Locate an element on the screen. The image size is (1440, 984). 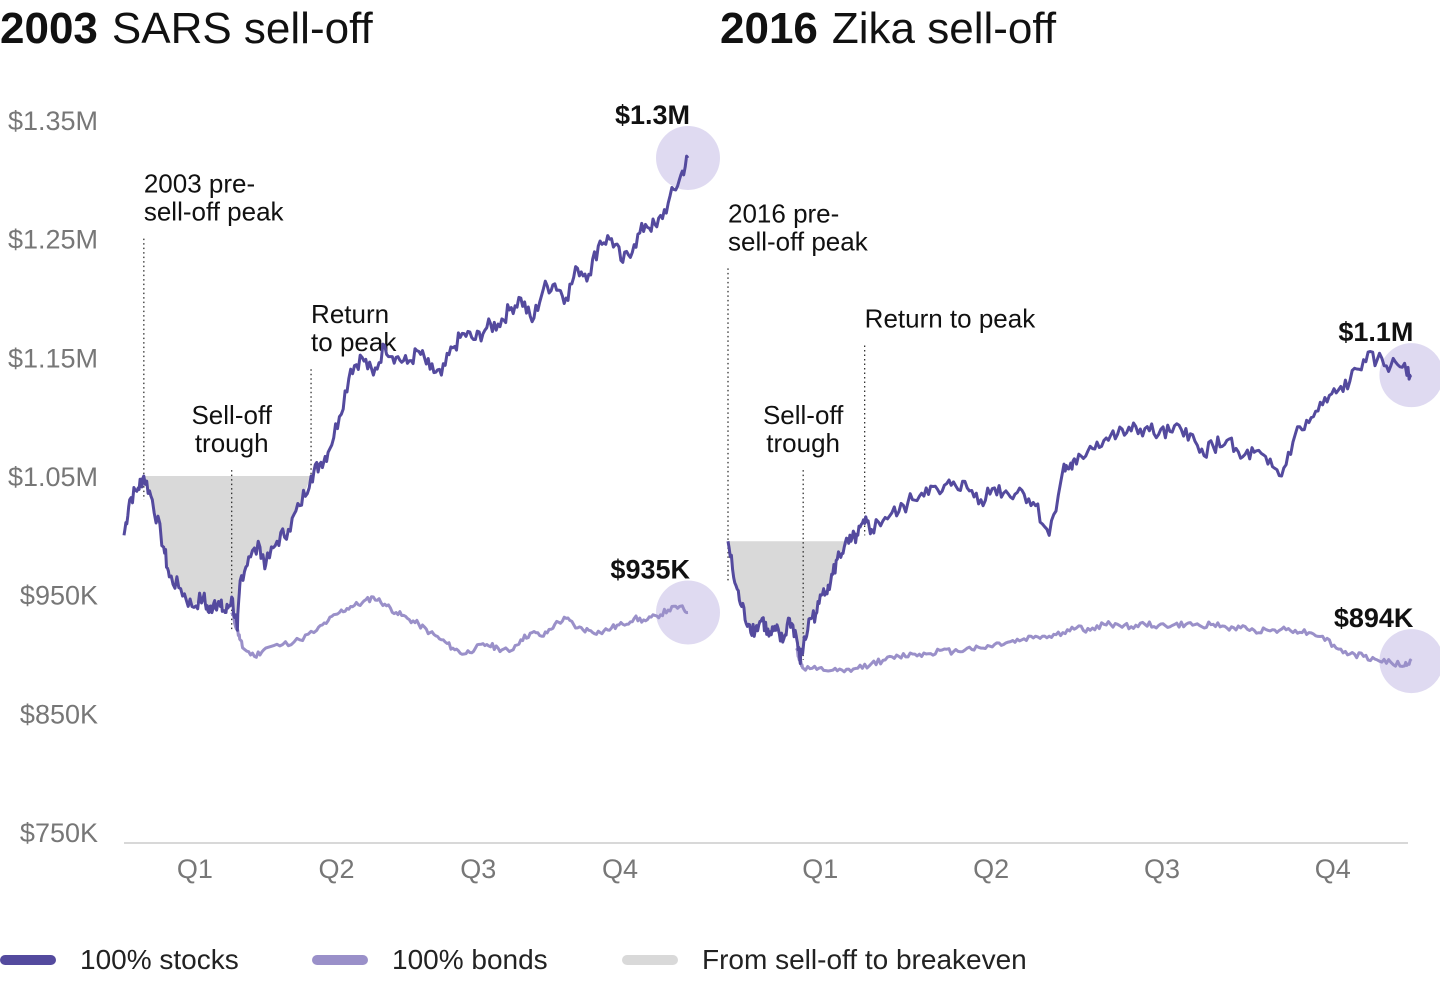
legend-swatch-breakeven is located at coordinates (650, 960).